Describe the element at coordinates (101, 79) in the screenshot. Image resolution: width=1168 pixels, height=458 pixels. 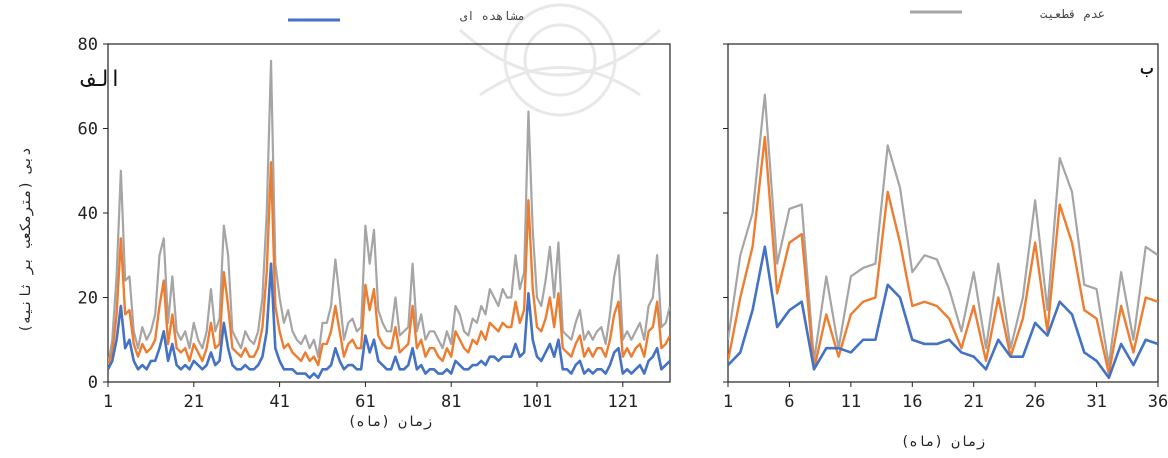
I see `panel-a-label: الف` at that location.